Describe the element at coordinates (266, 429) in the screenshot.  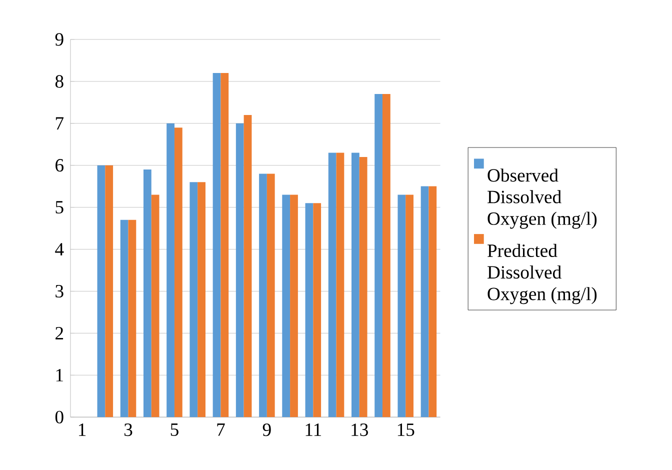
I see `x-tick-label: 9` at that location.